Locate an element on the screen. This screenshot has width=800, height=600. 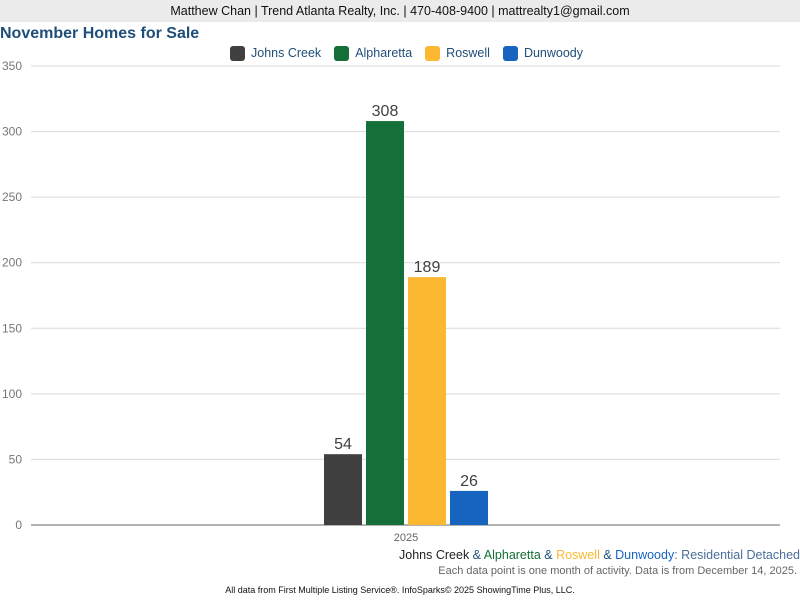
x-tick-label: 2025 is located at coordinates (406, 538).